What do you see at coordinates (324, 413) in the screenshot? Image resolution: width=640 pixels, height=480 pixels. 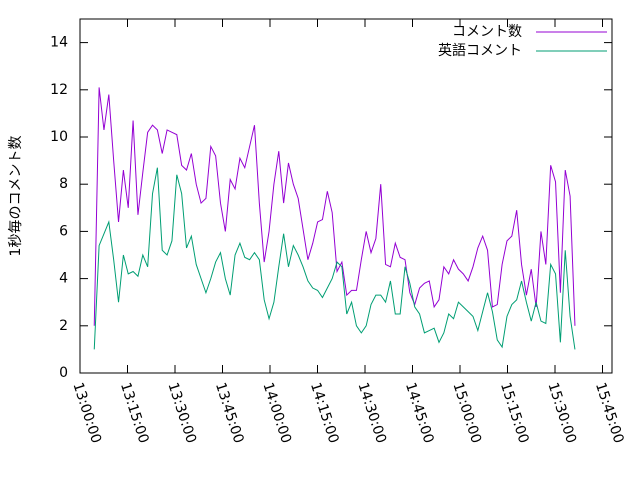 I see `x-tick-label: 14:15:00` at bounding box center [324, 413].